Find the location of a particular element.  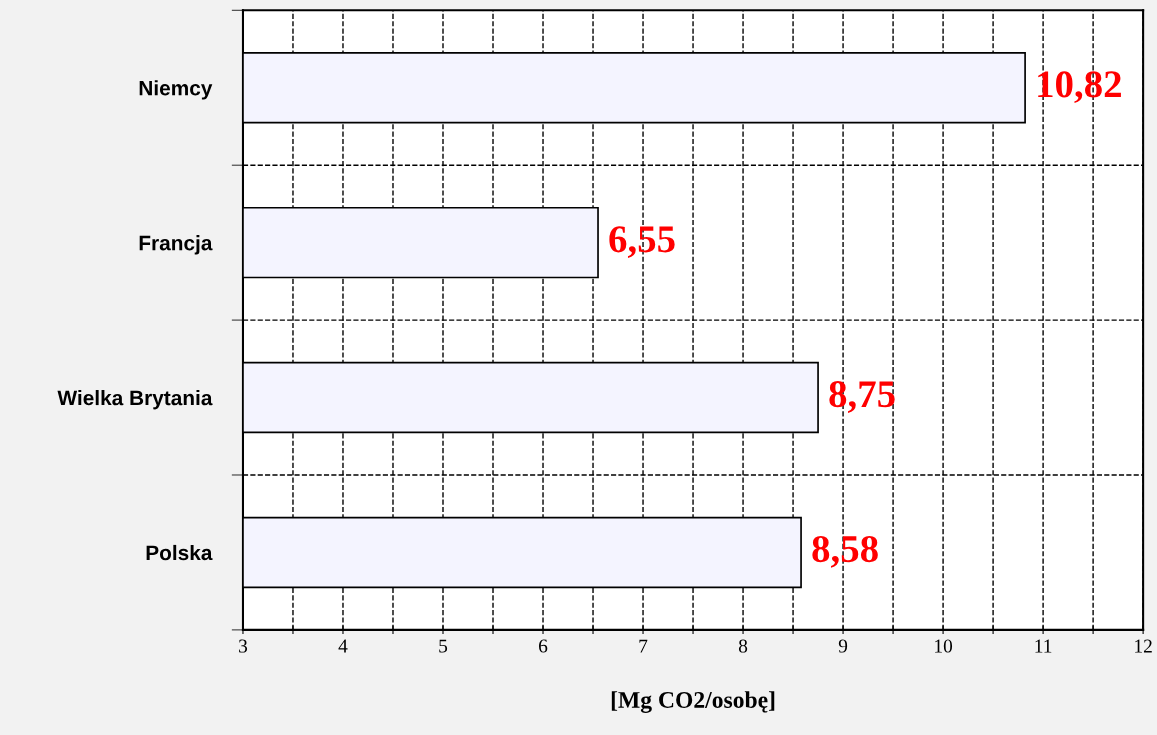

x-tick-label: 4 is located at coordinates (343, 646).